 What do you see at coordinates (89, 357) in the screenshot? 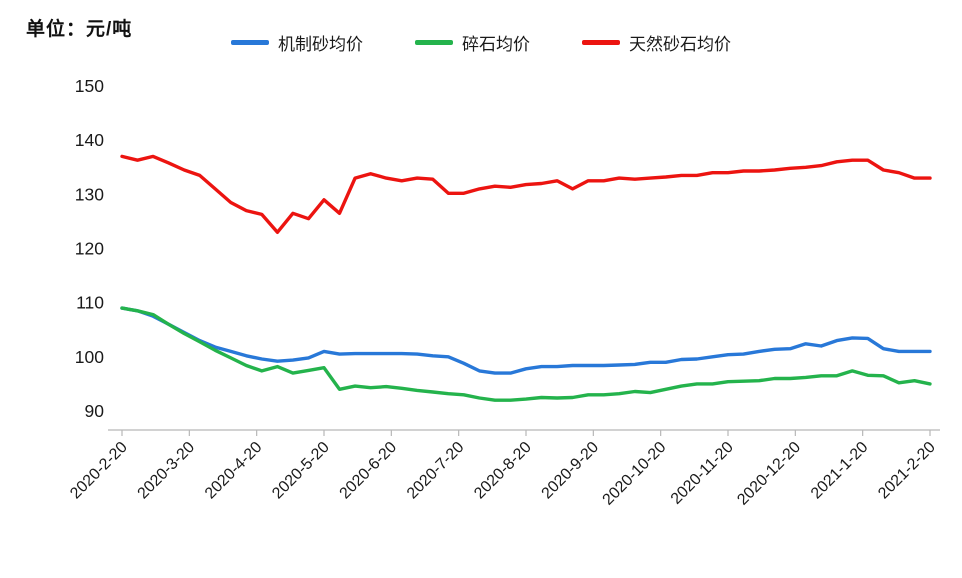
I see `y-axis-tick-label: 100` at bounding box center [89, 357].